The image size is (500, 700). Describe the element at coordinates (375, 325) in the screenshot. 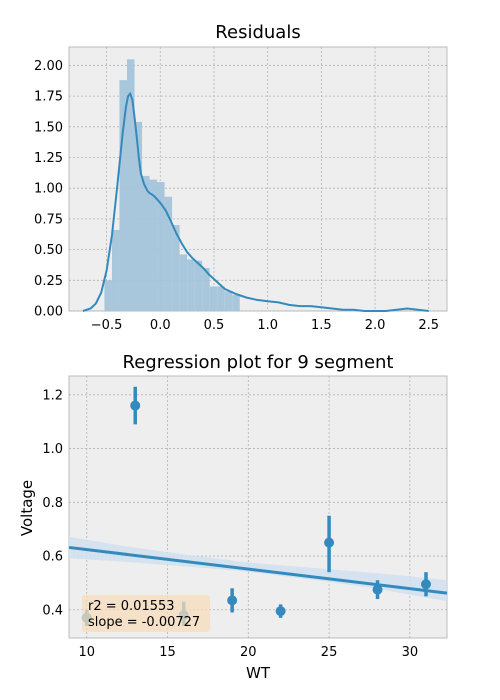

I see `x-tick-label: 2.0` at that location.